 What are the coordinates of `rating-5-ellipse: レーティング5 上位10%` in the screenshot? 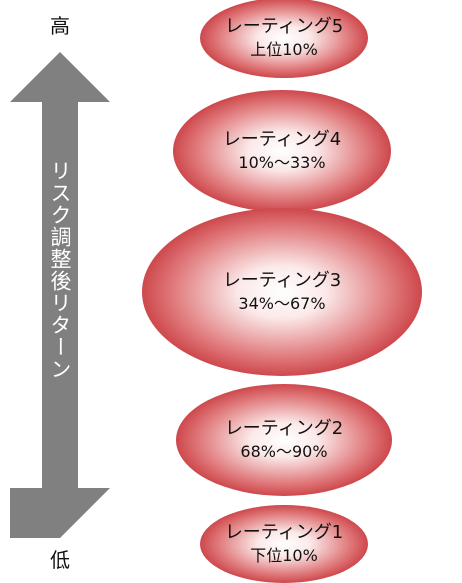 It's located at (284, 39).